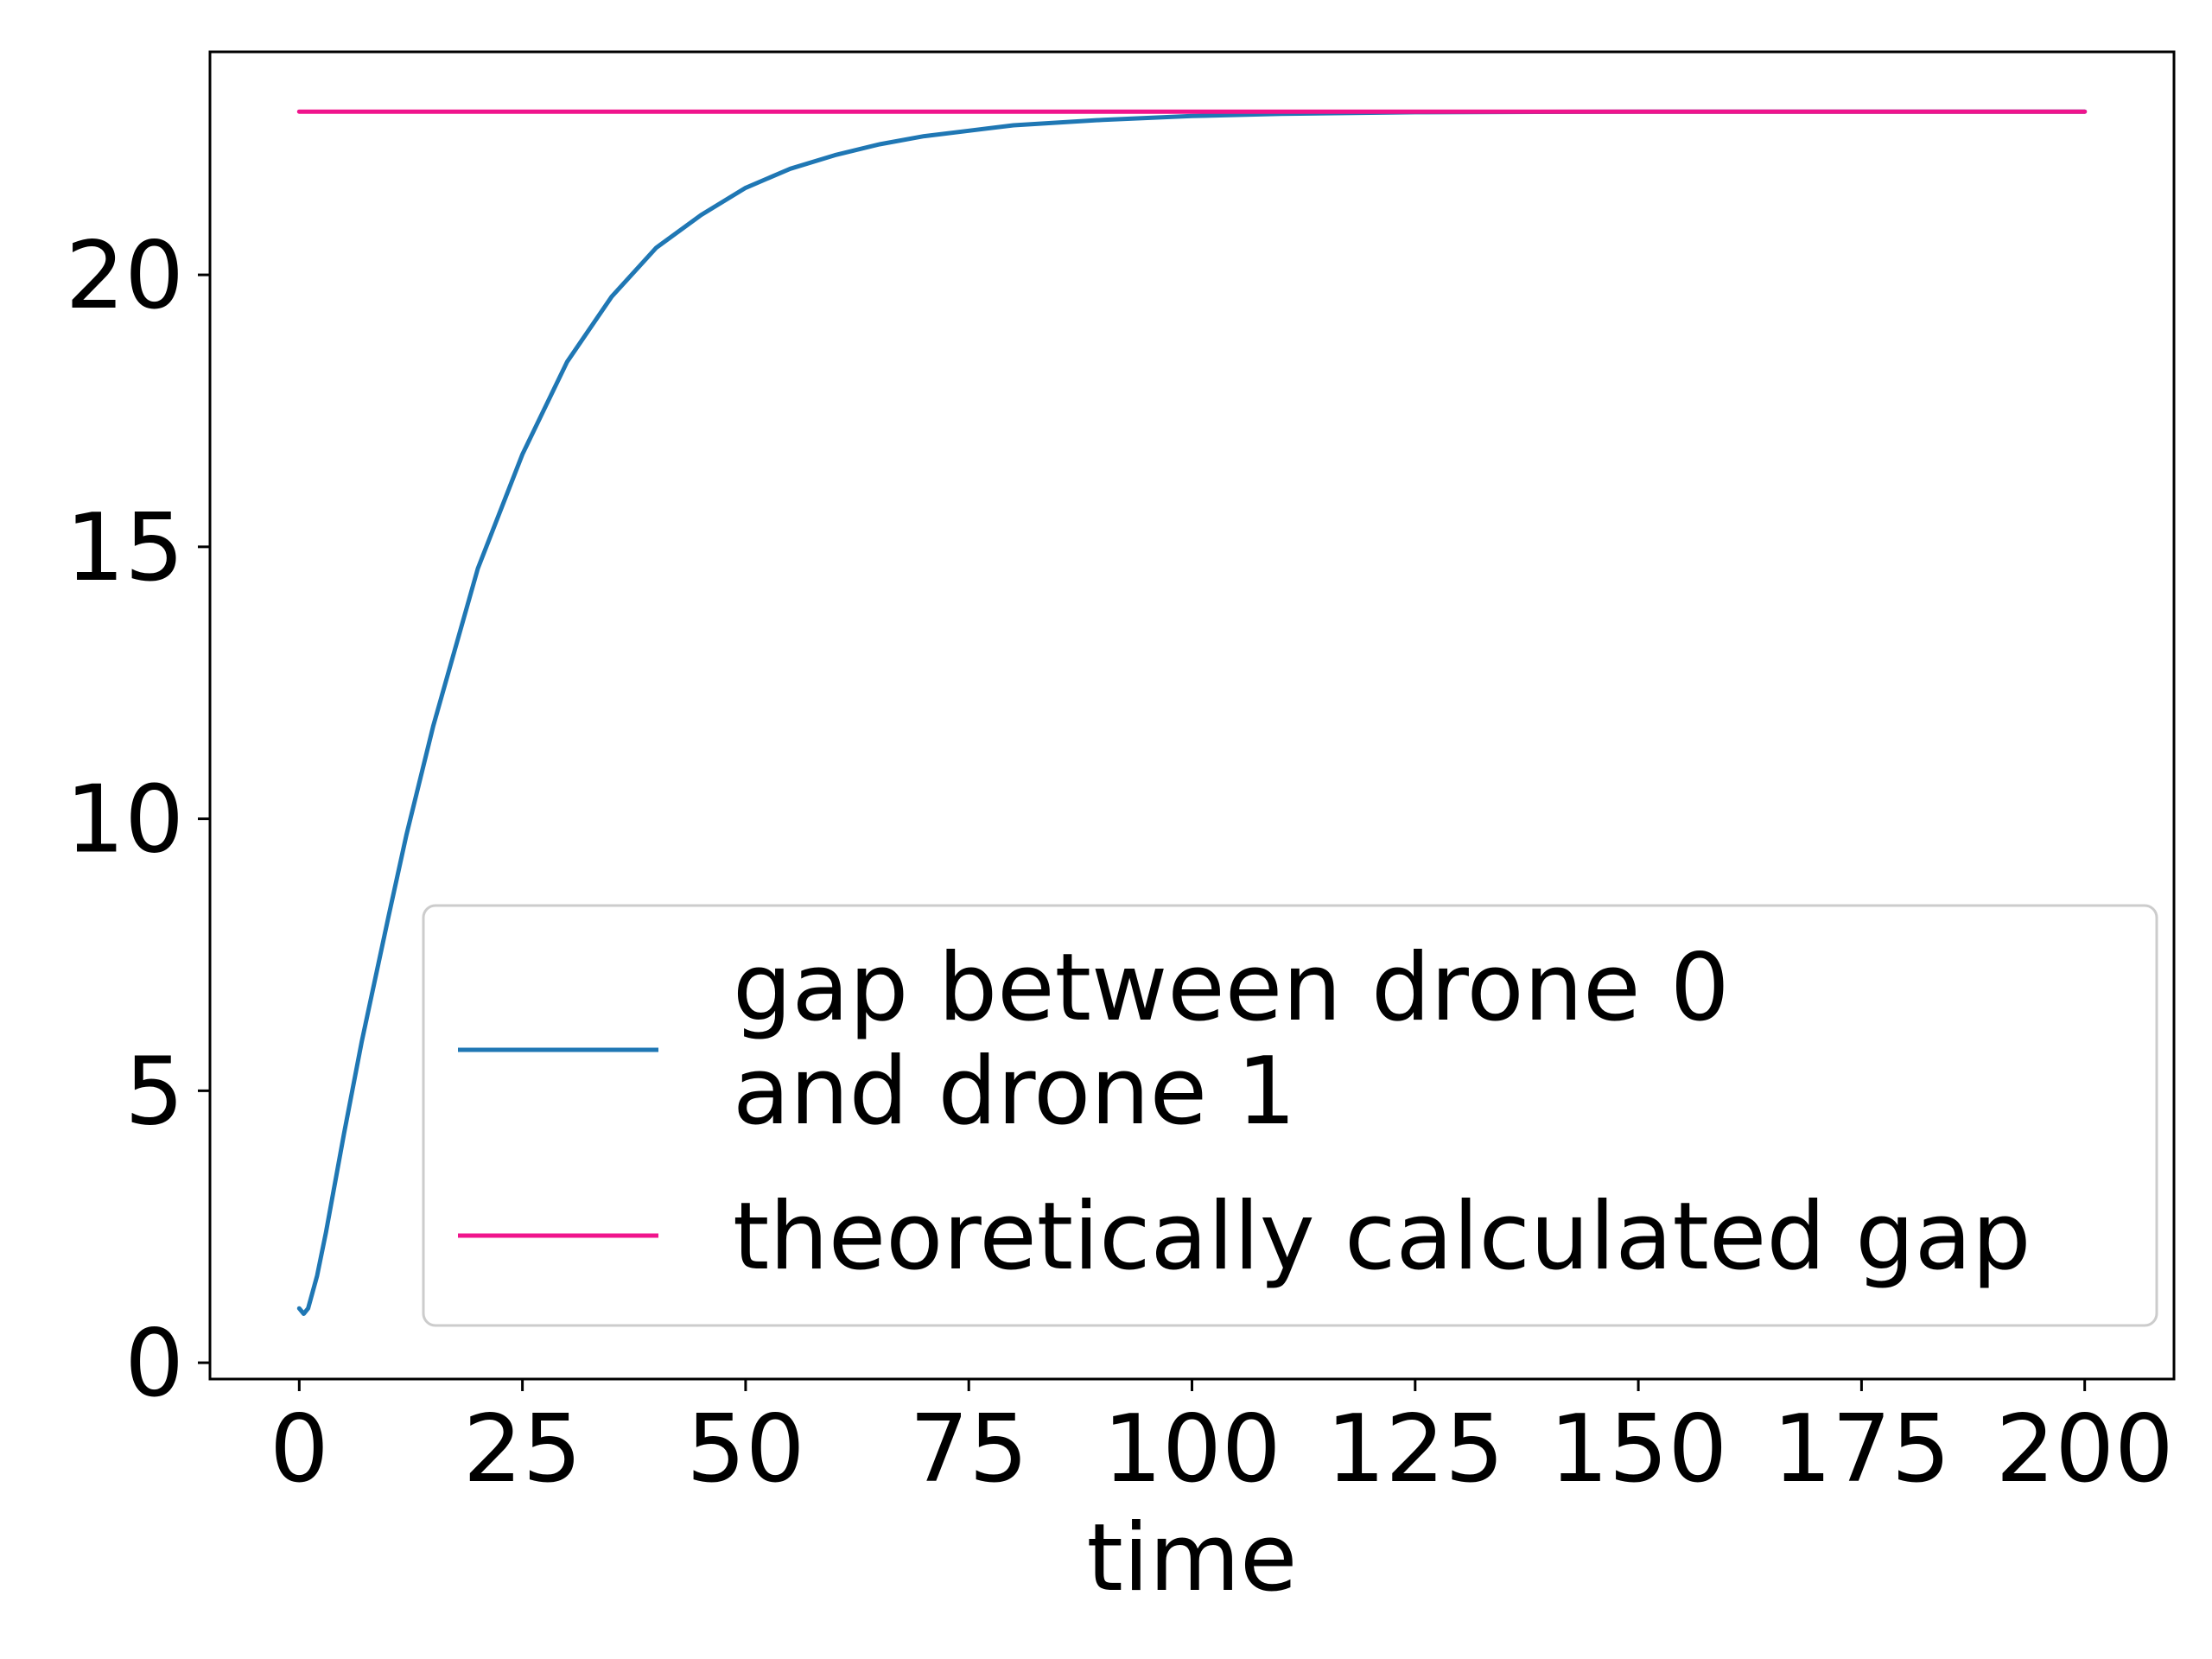  I want to click on x-tick-label: 100, so click(1192, 1449).